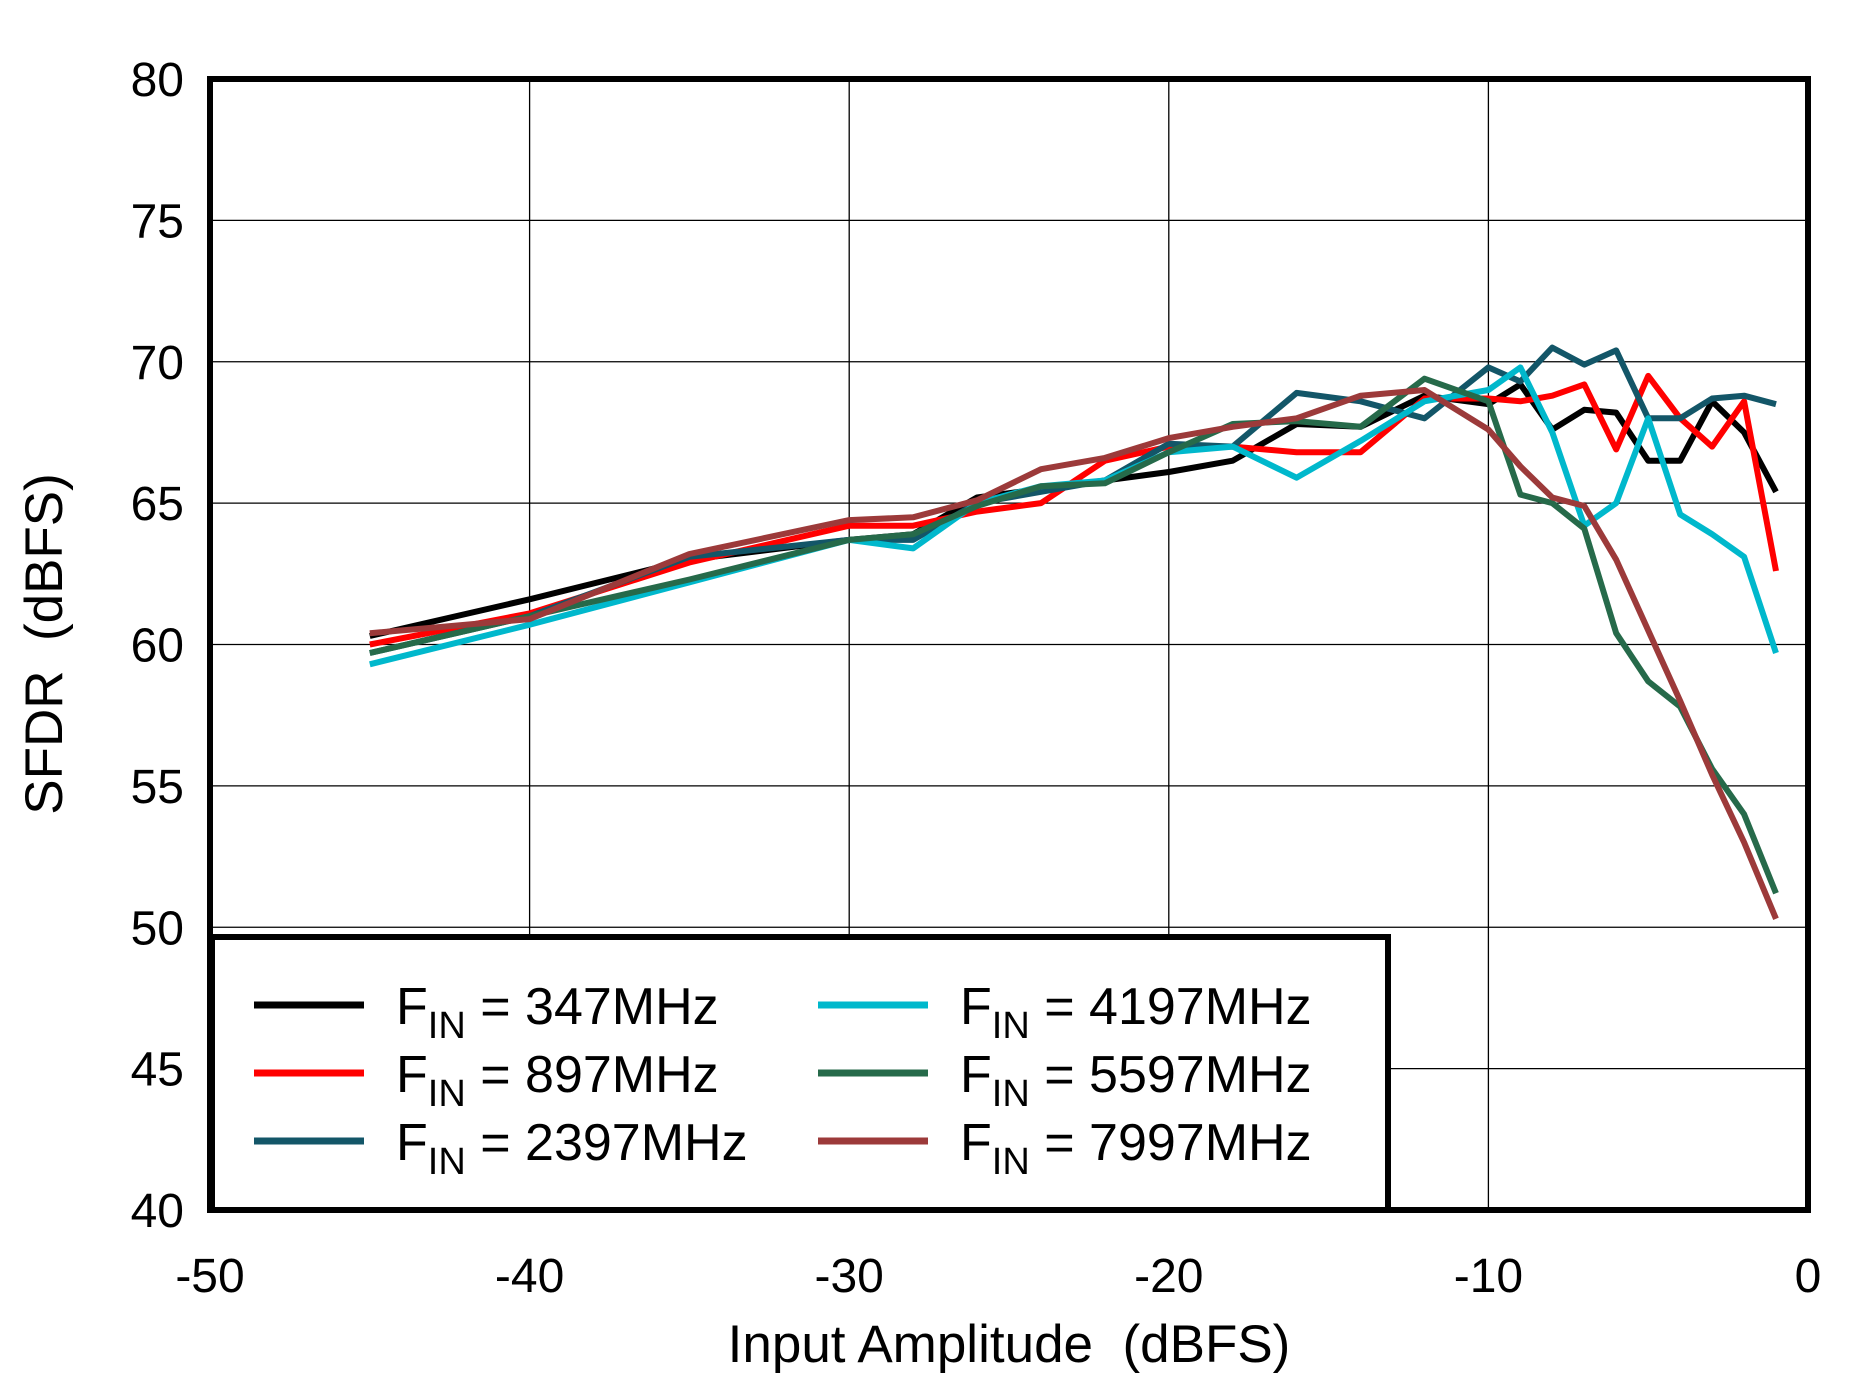 The image size is (1851, 1387). Describe the element at coordinates (157, 221) in the screenshot. I see `y-tick-label: 75` at that location.